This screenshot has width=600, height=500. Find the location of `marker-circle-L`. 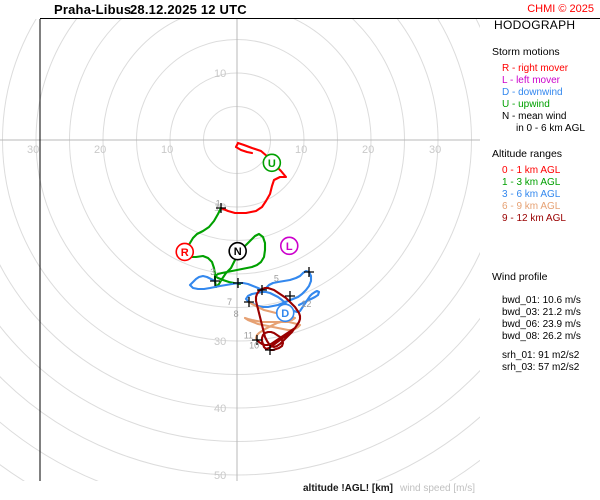

marker-circle-L is located at coordinates (289, 246).